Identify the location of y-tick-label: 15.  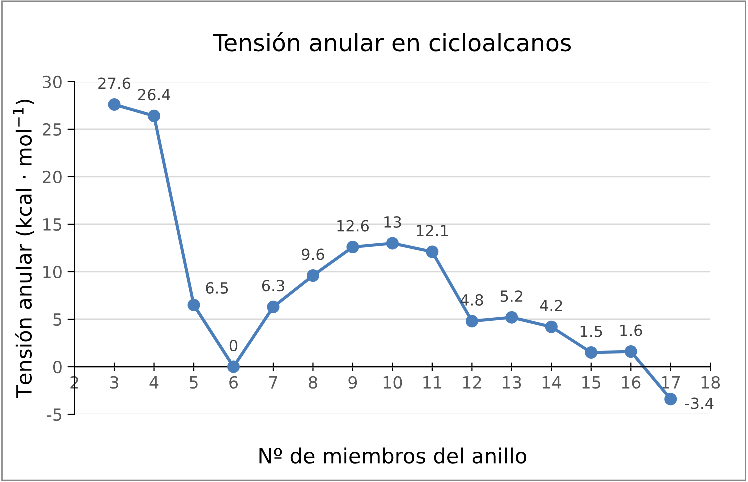
(53, 225).